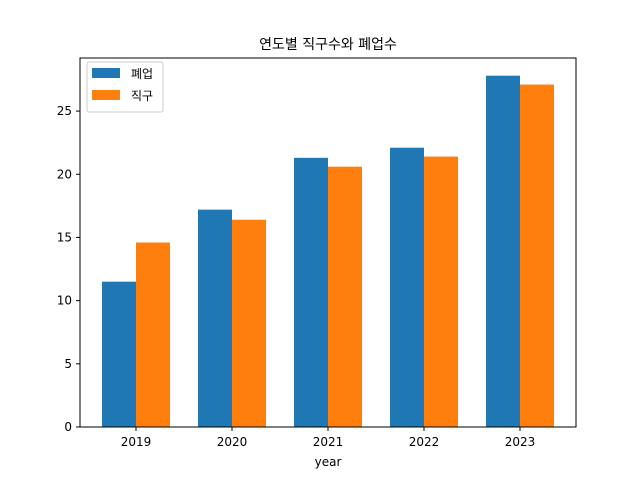 This screenshot has height=480, width=640. Describe the element at coordinates (106, 73) in the screenshot. I see `legend-swatch-폐업` at that location.